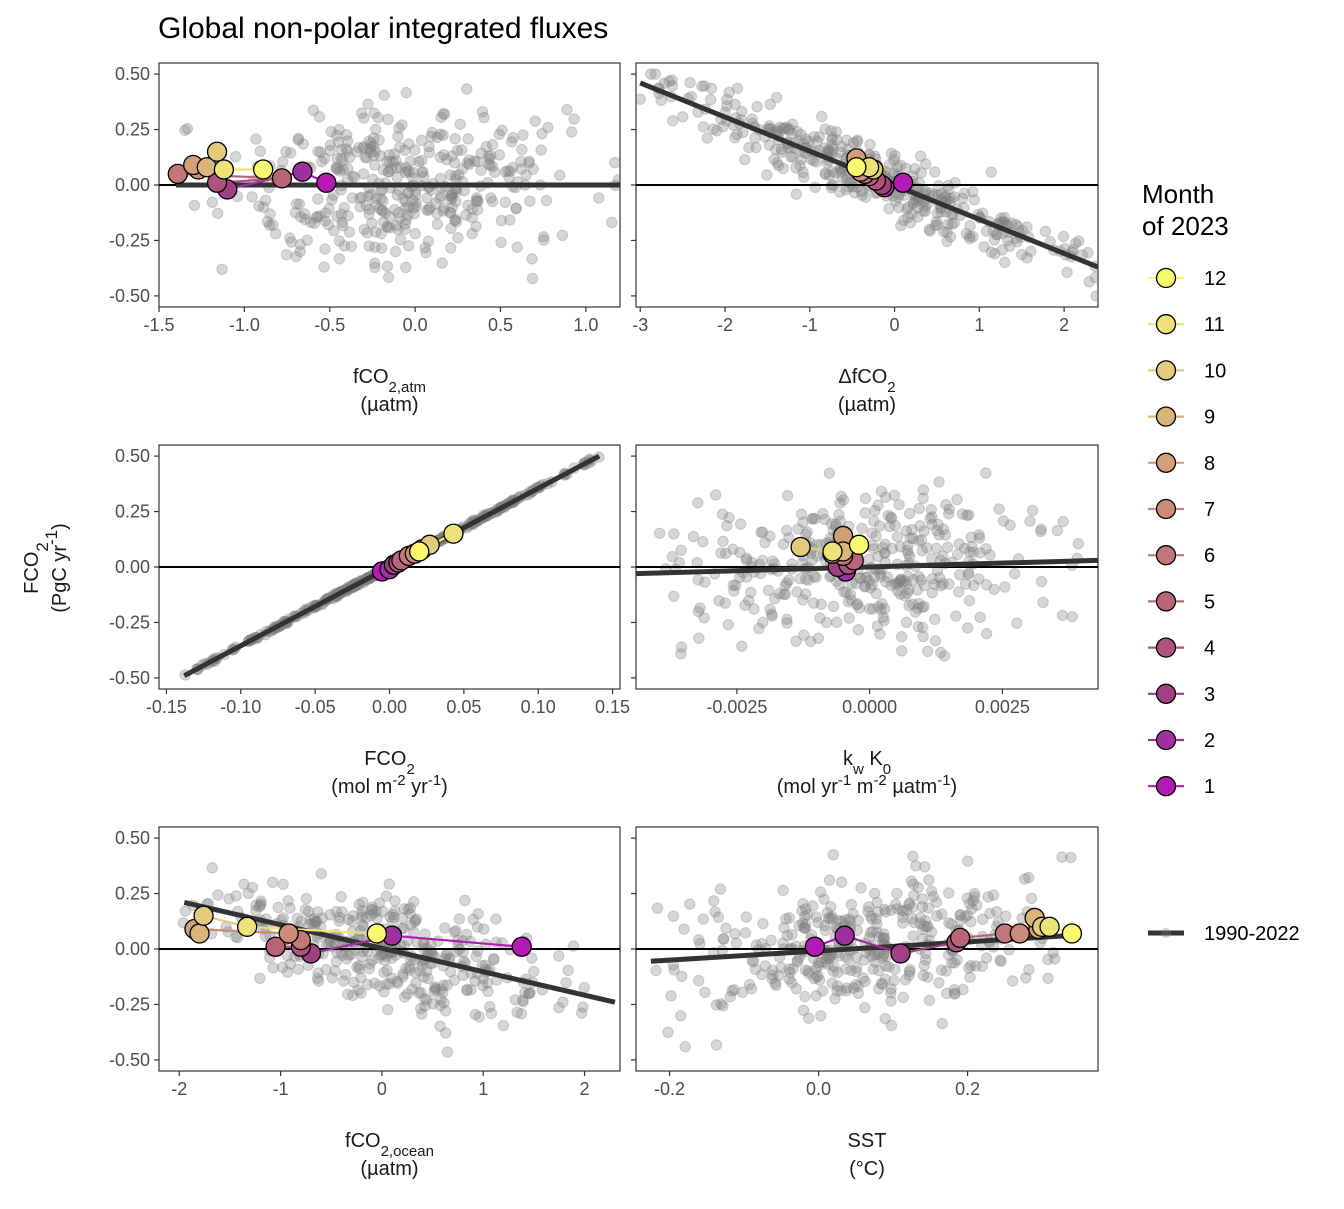  Describe the element at coordinates (382, 1089) in the screenshot. I see `x-tick-label: 0` at that location.